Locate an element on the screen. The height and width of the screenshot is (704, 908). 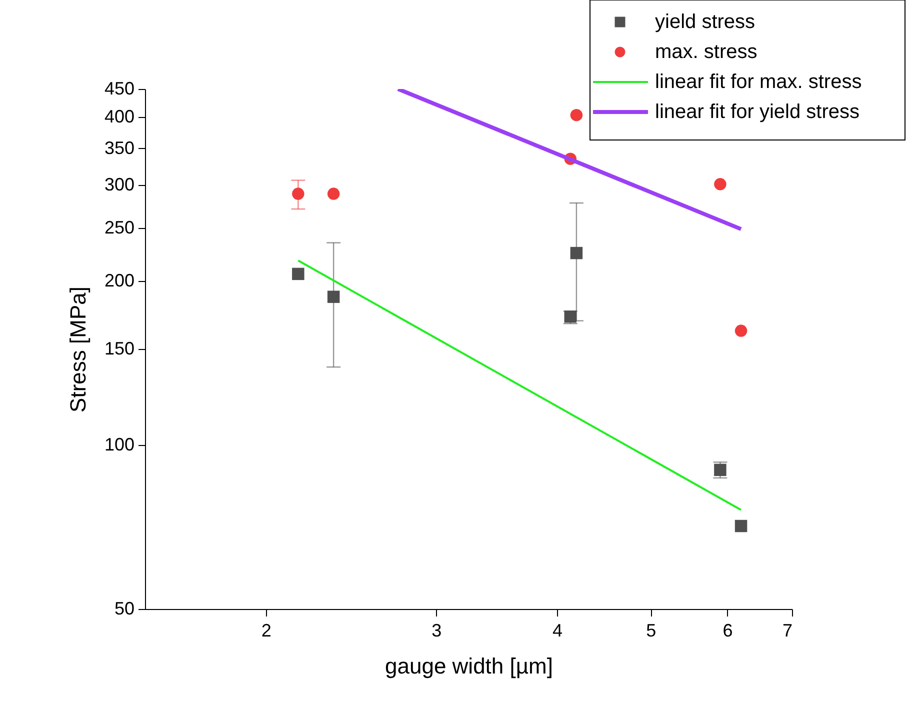
y-tick-label: 100 is located at coordinates (119, 444).